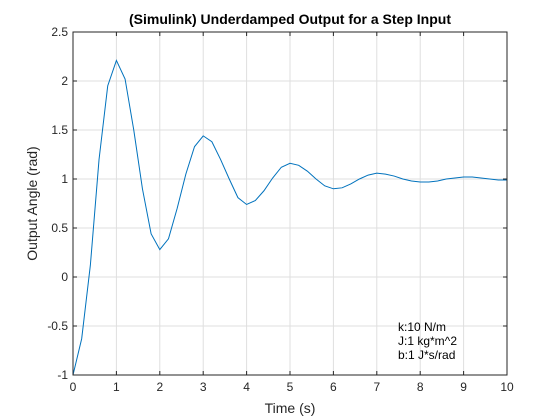  I want to click on annotation-damping: b:1 J*s/rad, so click(426, 355).